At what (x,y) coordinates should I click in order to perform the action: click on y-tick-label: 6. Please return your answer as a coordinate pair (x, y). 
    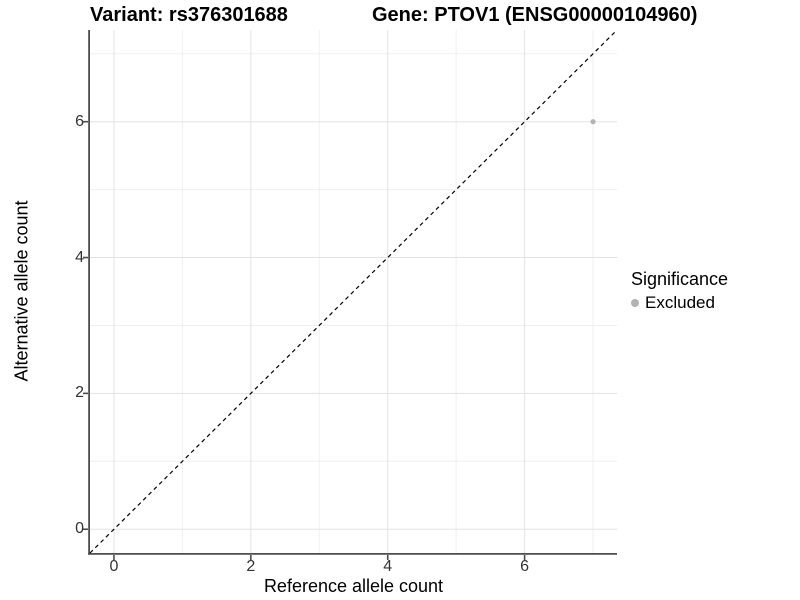
    Looking at the image, I should click on (79, 121).